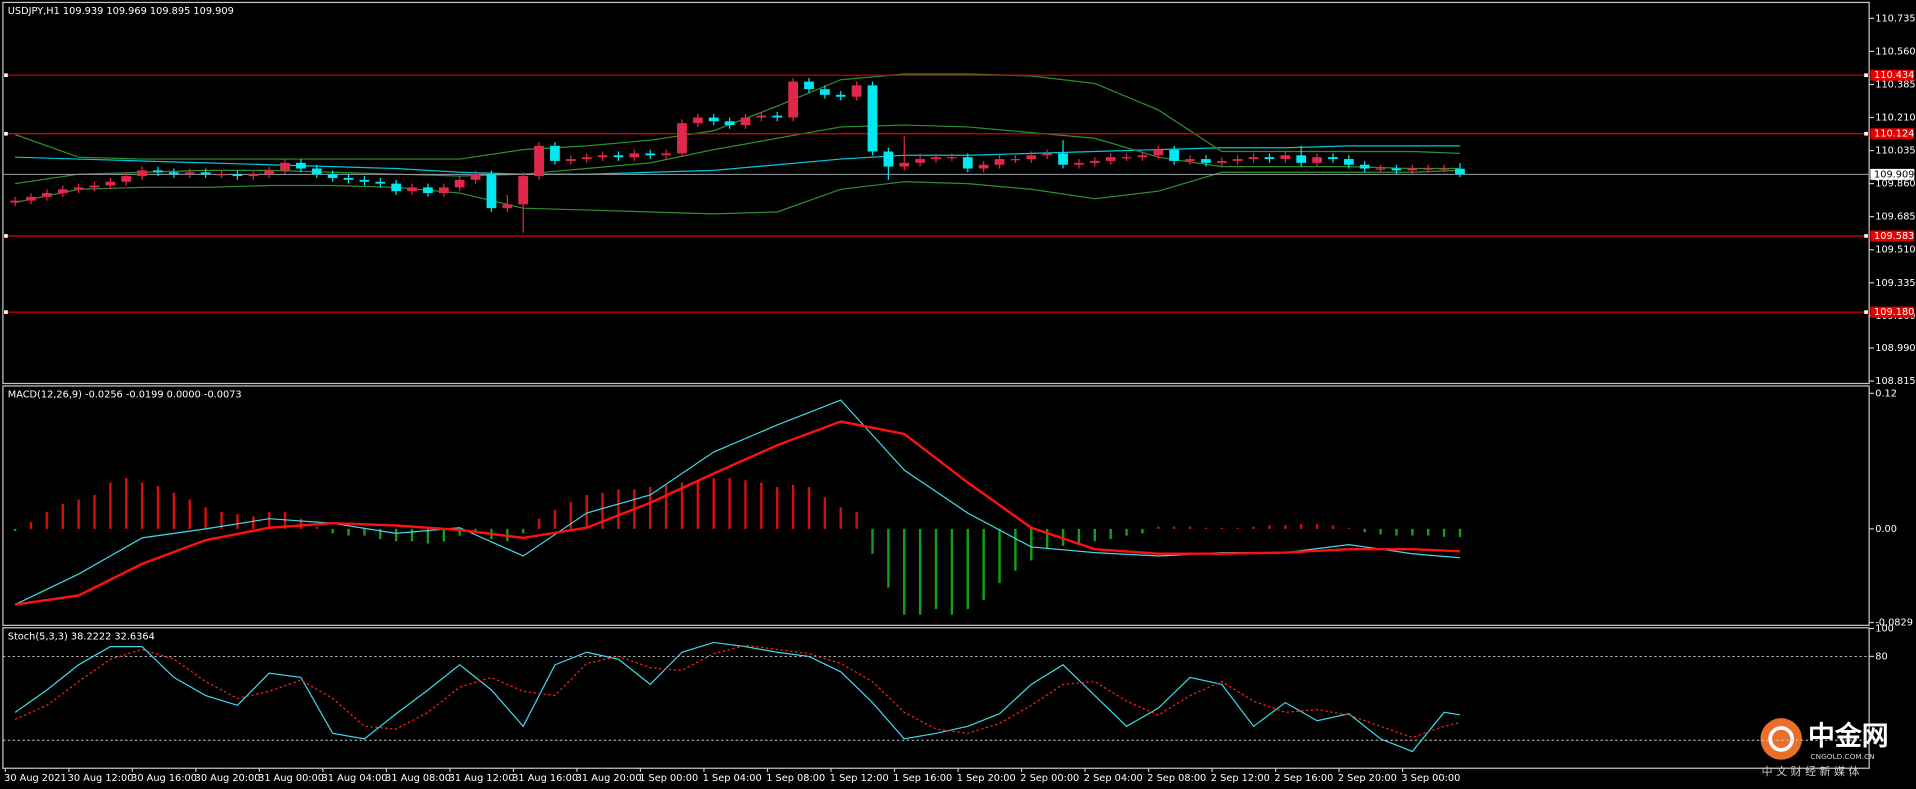 The width and height of the screenshot is (1916, 789). Describe the element at coordinates (986, 778) in the screenshot. I see `x-tick-label: 1 Sep 20:00` at that location.